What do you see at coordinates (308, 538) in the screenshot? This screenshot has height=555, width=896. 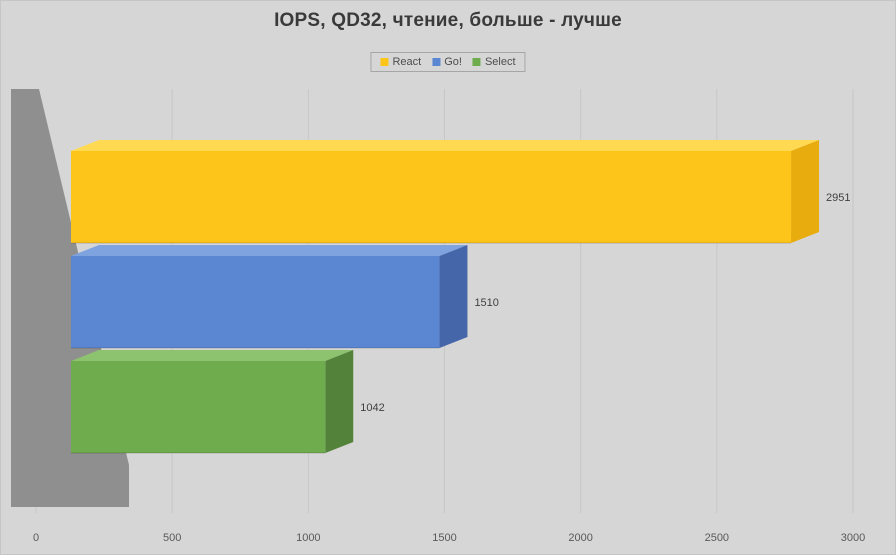 I see `x-tick-label: 1000` at bounding box center [308, 538].